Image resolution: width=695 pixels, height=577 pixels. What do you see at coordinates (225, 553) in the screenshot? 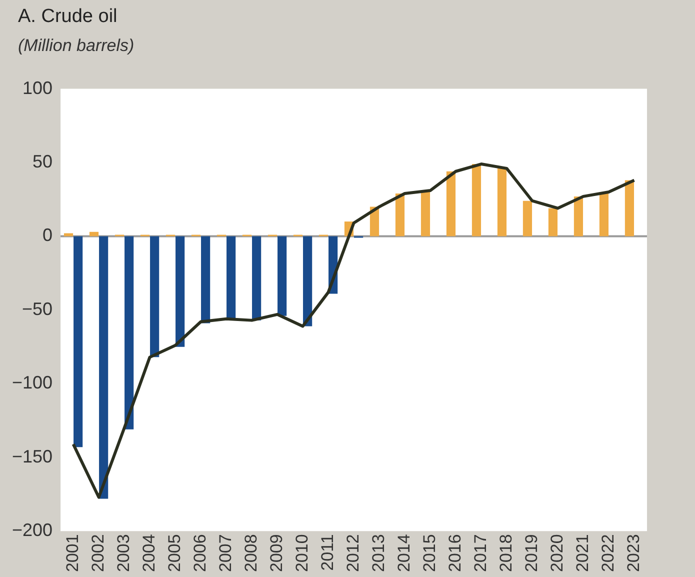
I see `x-tick-label: 2007` at bounding box center [225, 553].